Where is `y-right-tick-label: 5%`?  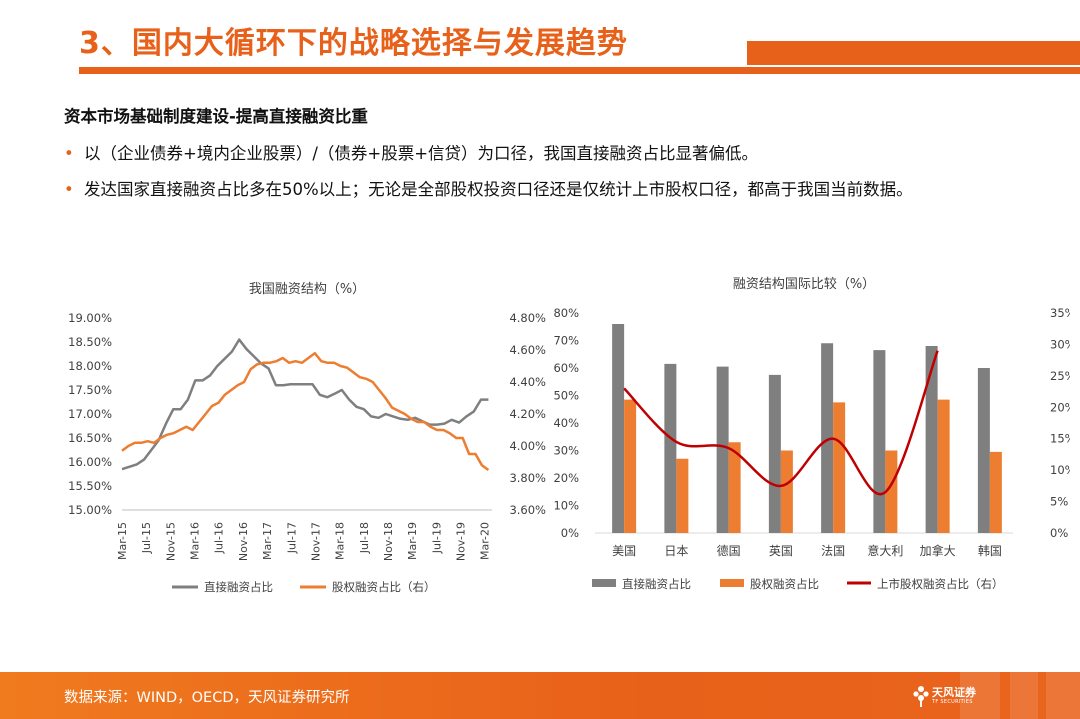 y-right-tick-label: 5% is located at coordinates (1059, 502).